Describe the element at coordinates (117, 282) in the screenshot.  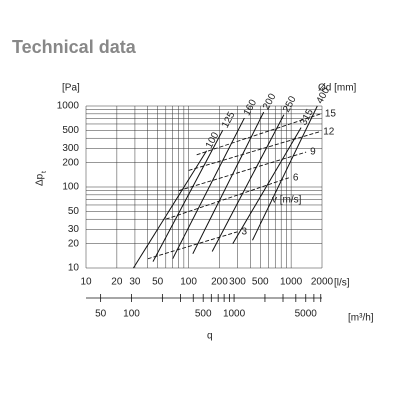
I see `x-tick-label: 20` at that location.